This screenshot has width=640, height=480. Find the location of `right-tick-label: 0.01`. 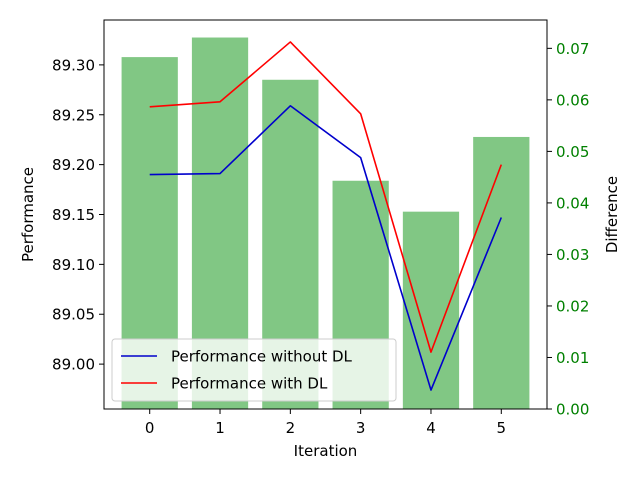

right-tick-label: 0.01 is located at coordinates (572, 358).